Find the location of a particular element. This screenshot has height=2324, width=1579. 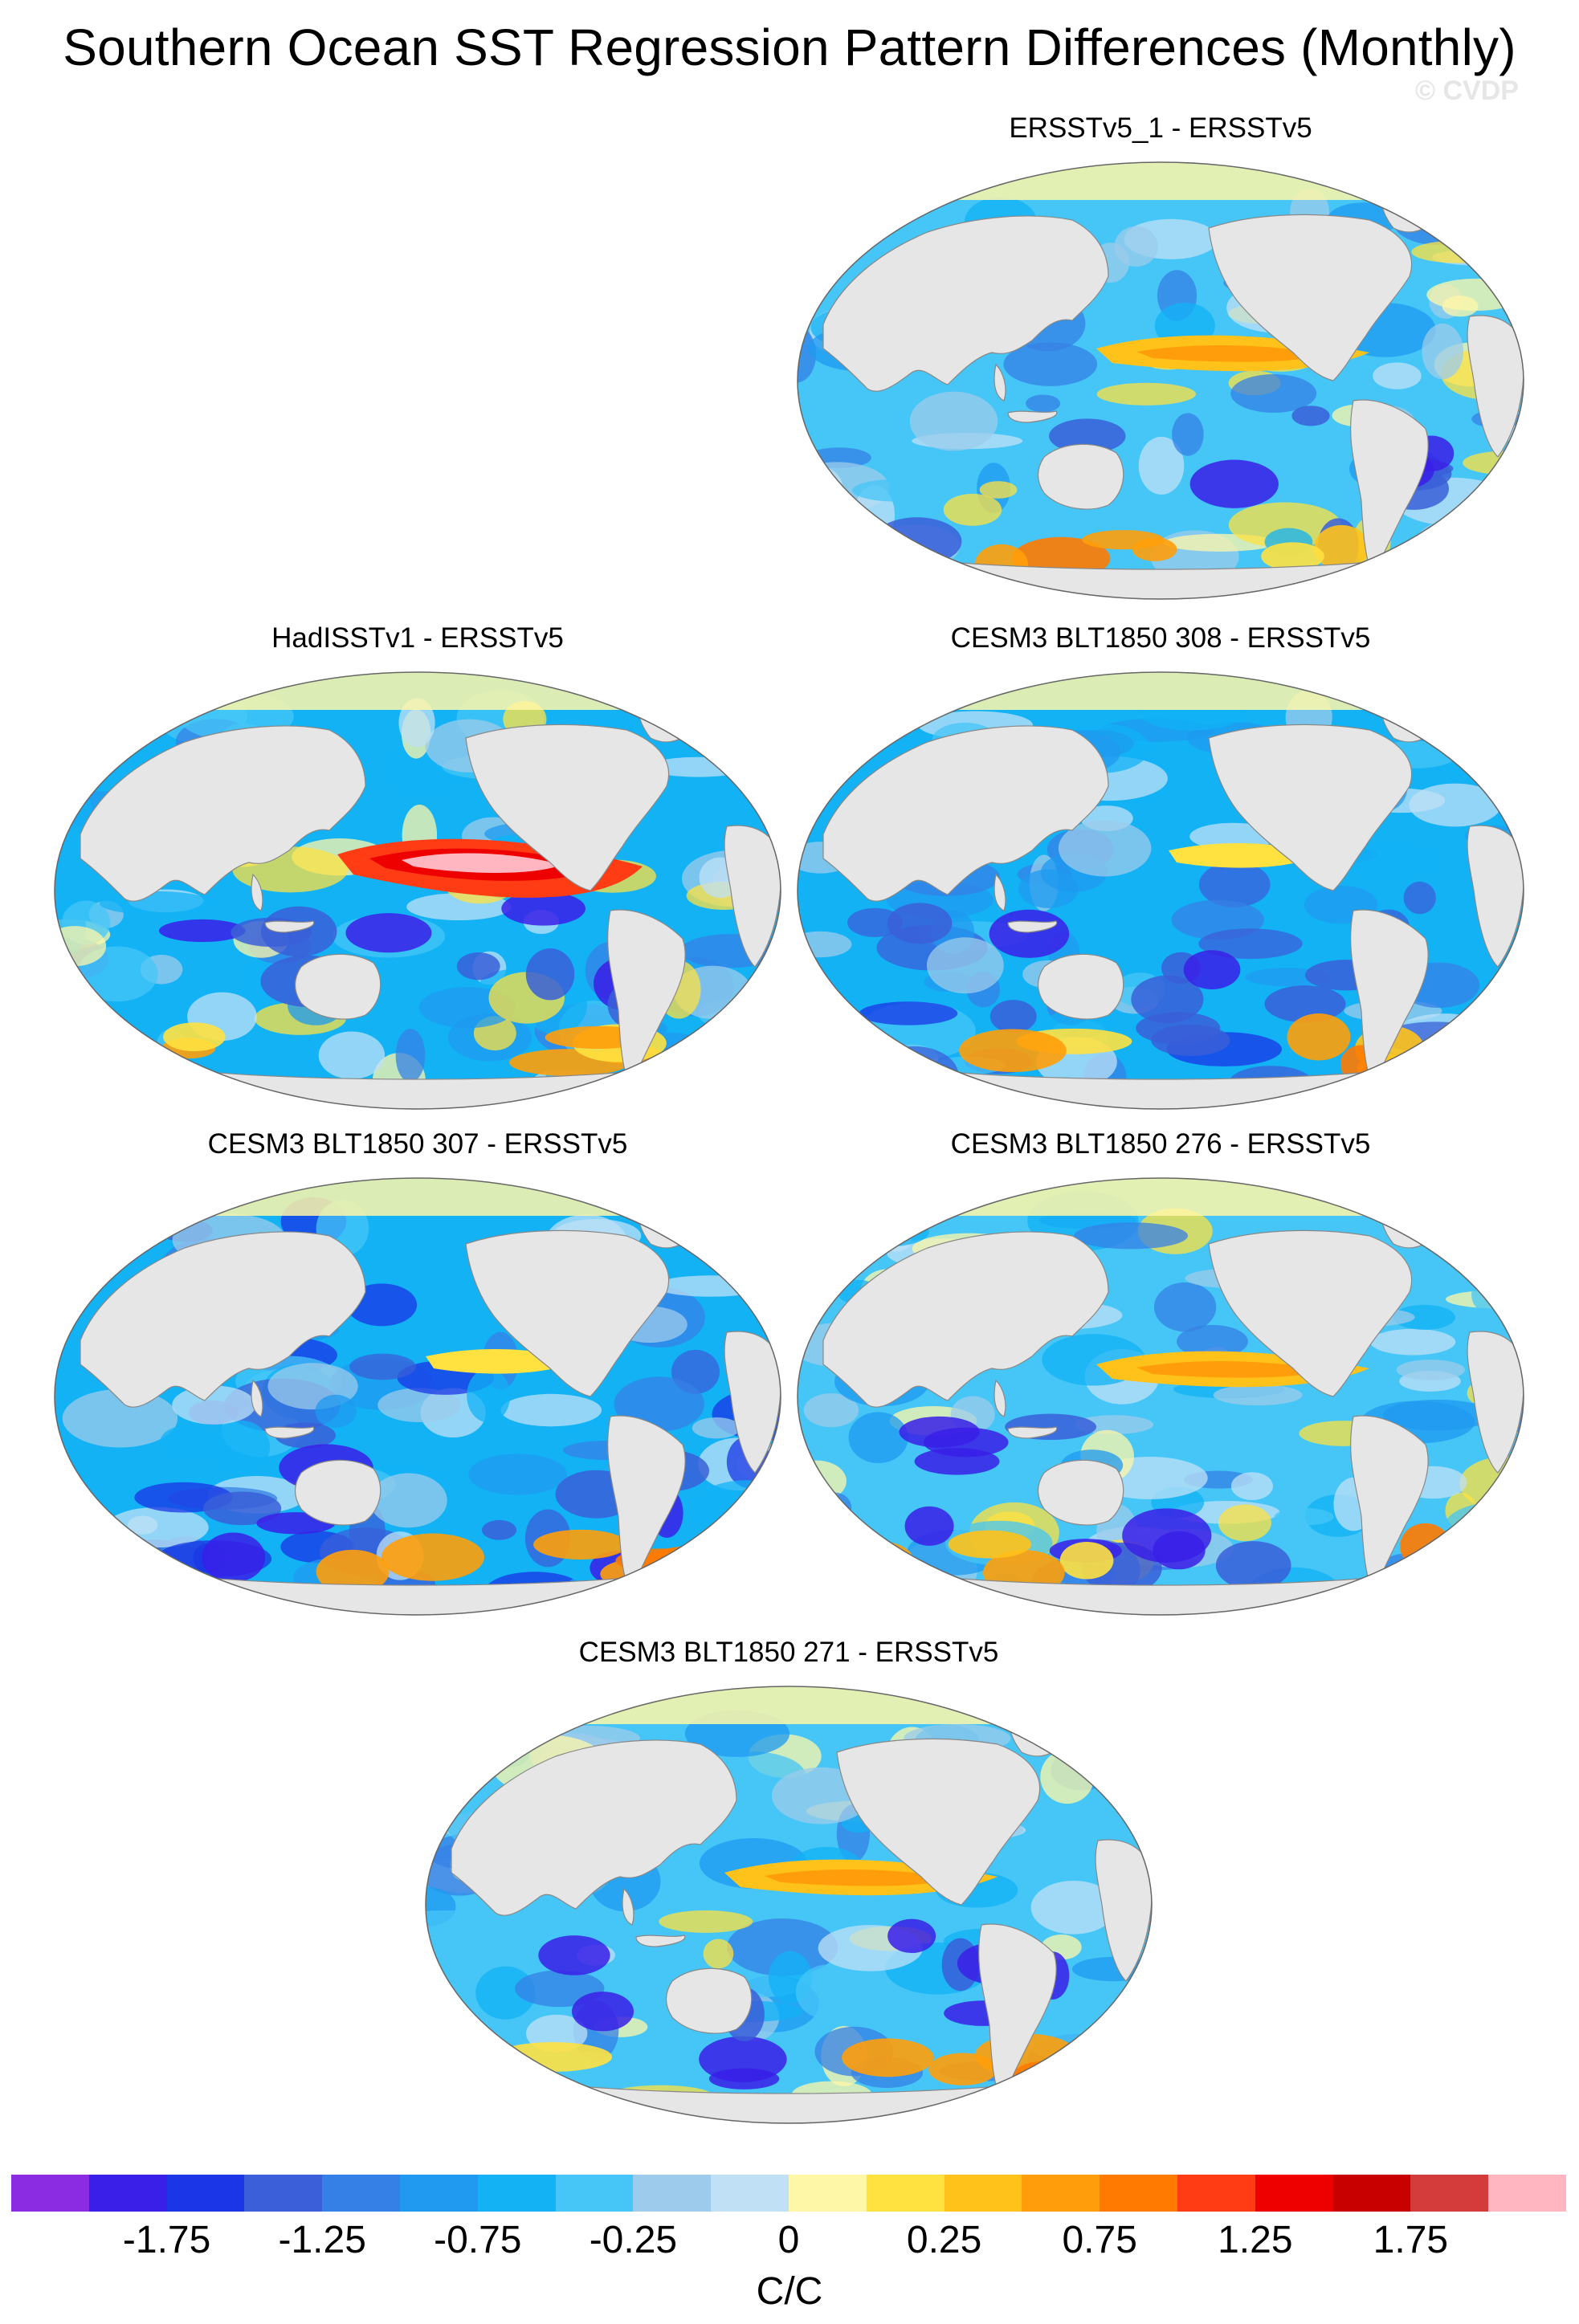

map-panel-4: CESM3 BLT1850 307 - ERSSTv5 is located at coordinates (417, 1377).